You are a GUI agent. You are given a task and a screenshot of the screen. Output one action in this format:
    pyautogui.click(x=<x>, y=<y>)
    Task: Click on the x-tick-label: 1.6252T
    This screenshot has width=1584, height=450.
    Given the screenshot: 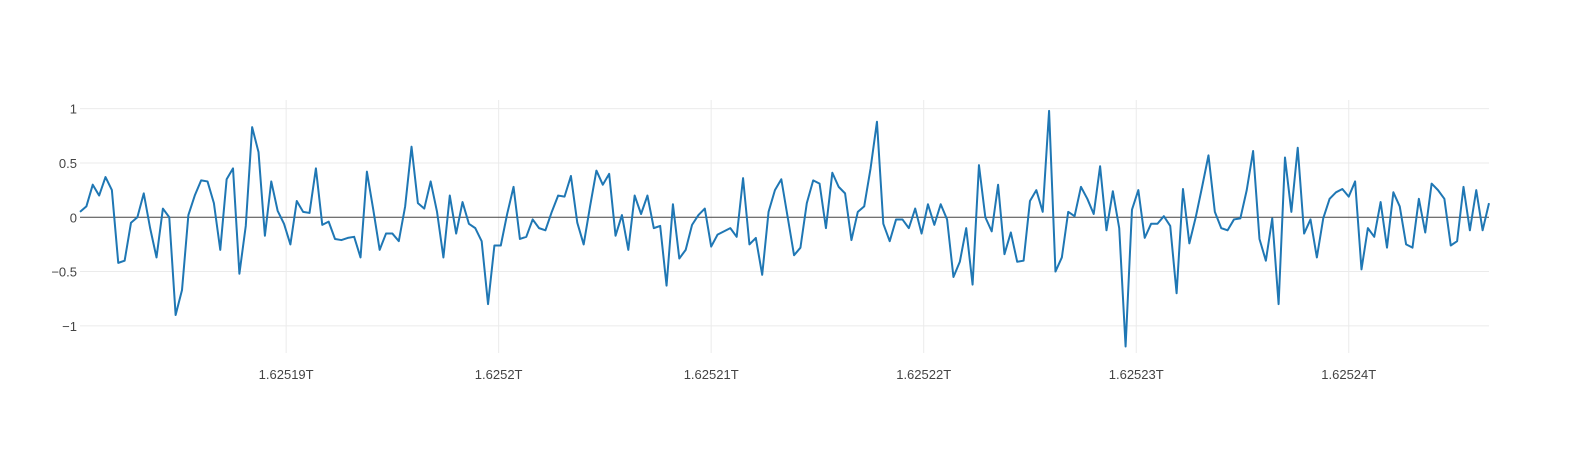 What is the action you would take?
    pyautogui.click(x=499, y=374)
    